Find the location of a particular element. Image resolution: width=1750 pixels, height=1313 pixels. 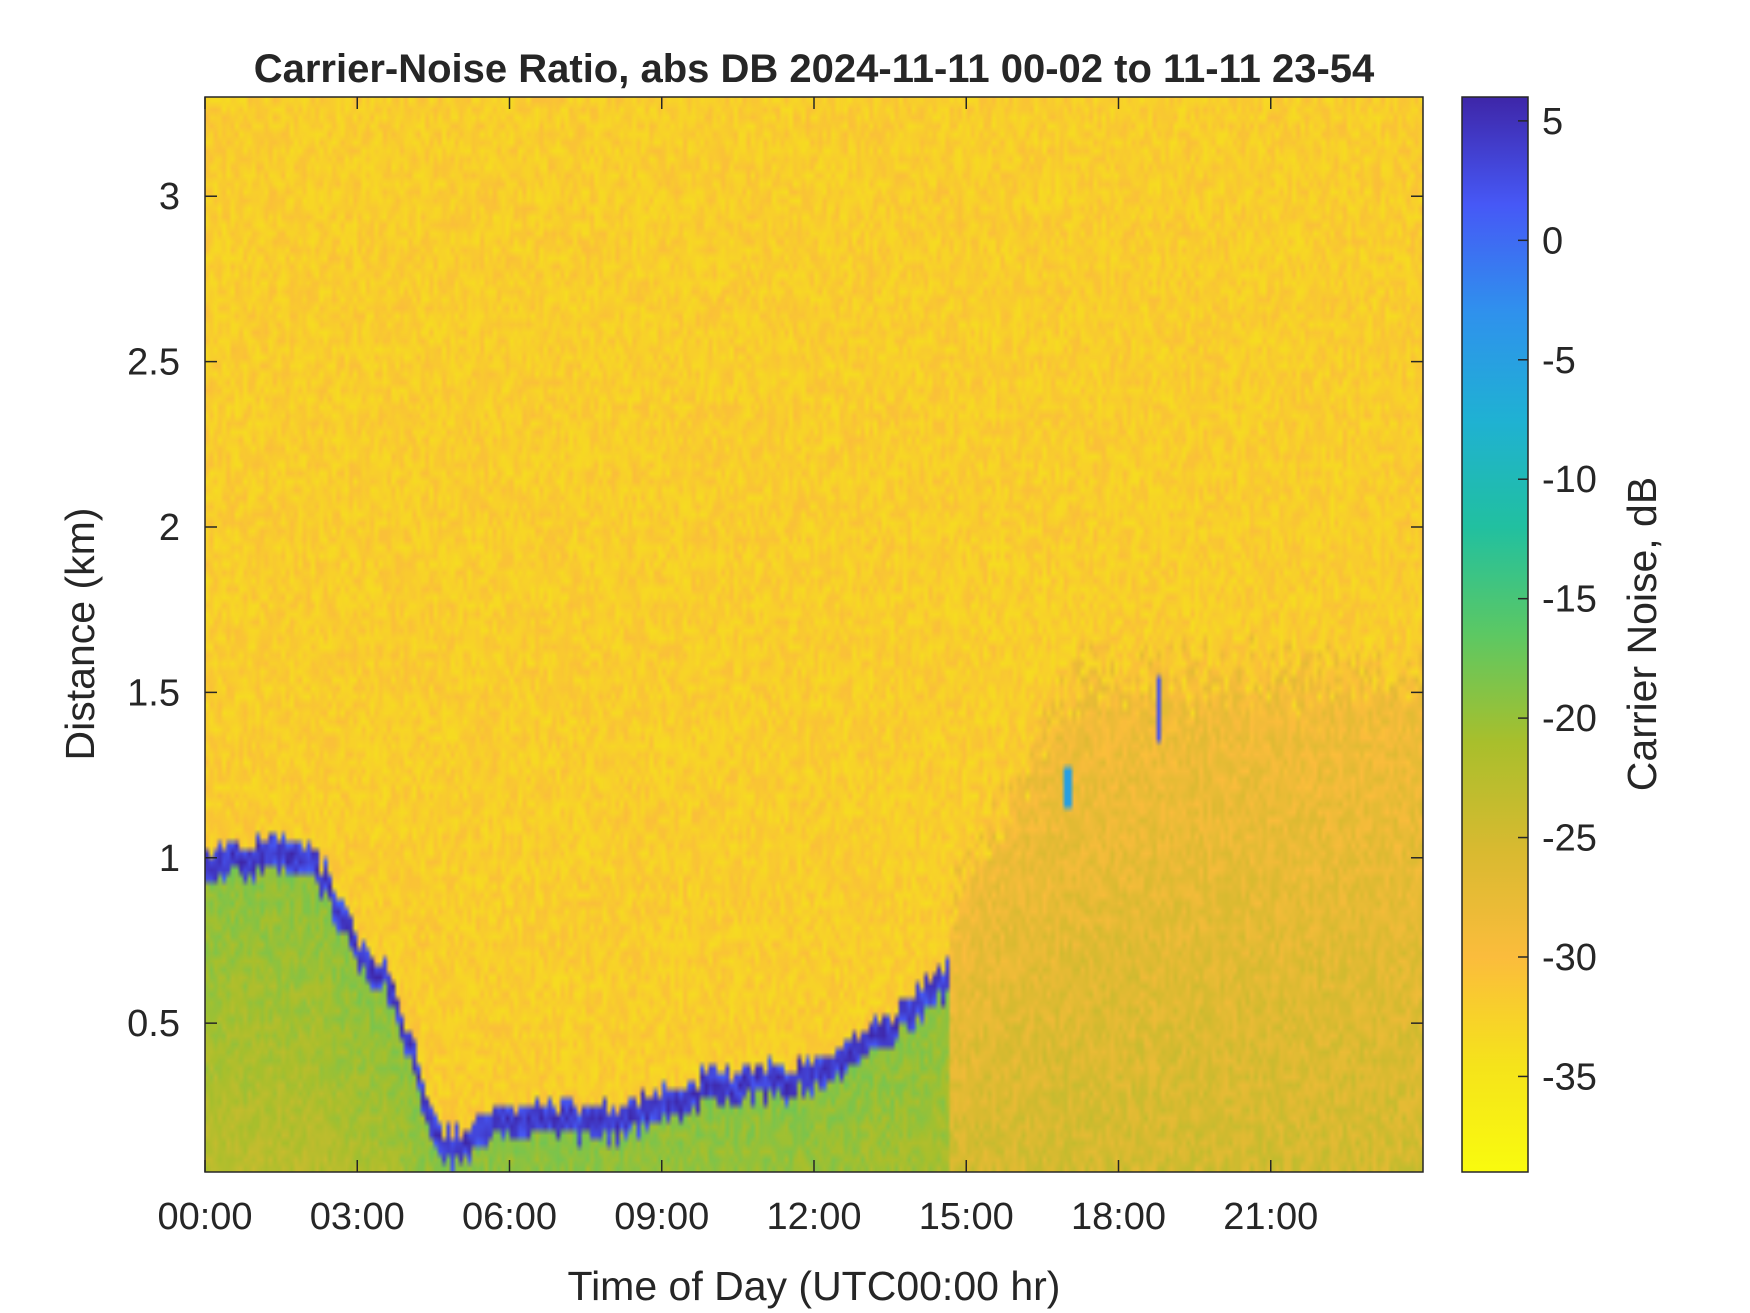

y-tick-label: 0.5 is located at coordinates (153, 1024).